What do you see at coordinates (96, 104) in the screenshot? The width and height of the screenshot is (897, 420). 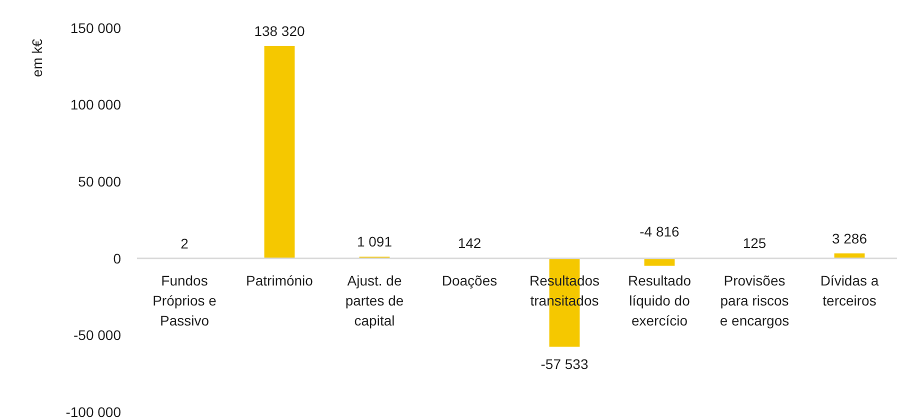 I see `y-tick-label: 100 000` at bounding box center [96, 104].